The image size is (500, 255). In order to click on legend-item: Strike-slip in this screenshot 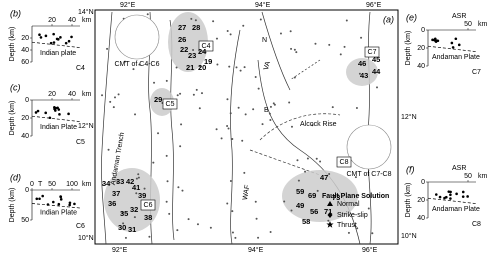, I will do `click(352, 215)`.